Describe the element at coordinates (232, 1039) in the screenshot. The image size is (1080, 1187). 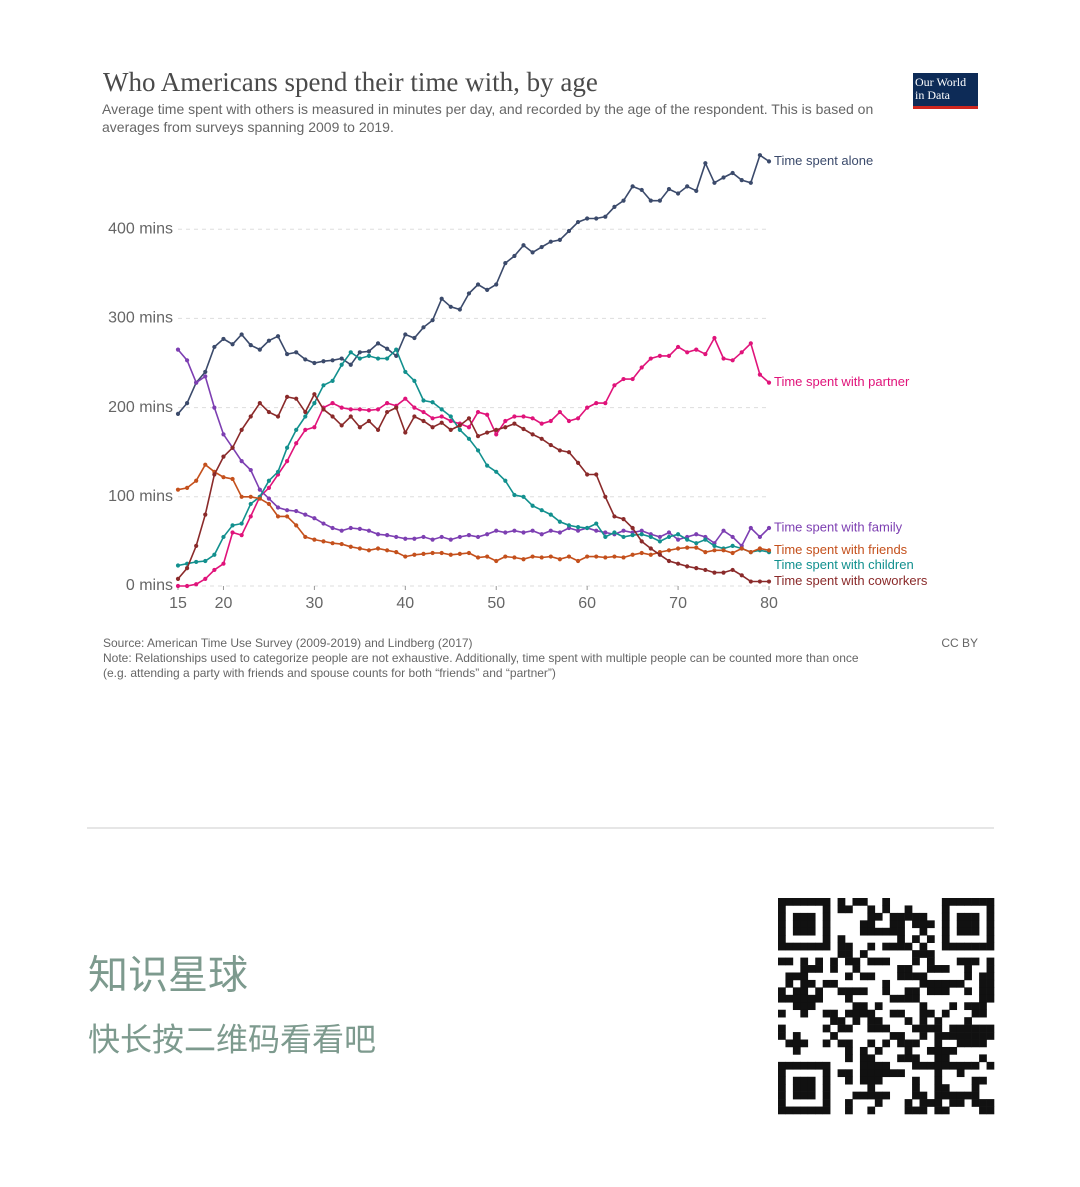
I see `footer-subtitle: 快长按二维码看看吧` at that location.